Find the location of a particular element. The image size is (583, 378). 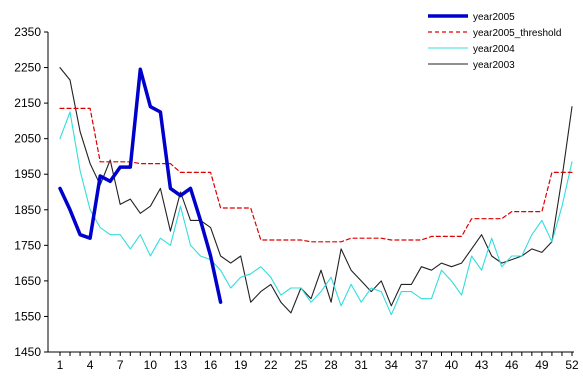

y-tick-label: 1750 is located at coordinates (27, 245).